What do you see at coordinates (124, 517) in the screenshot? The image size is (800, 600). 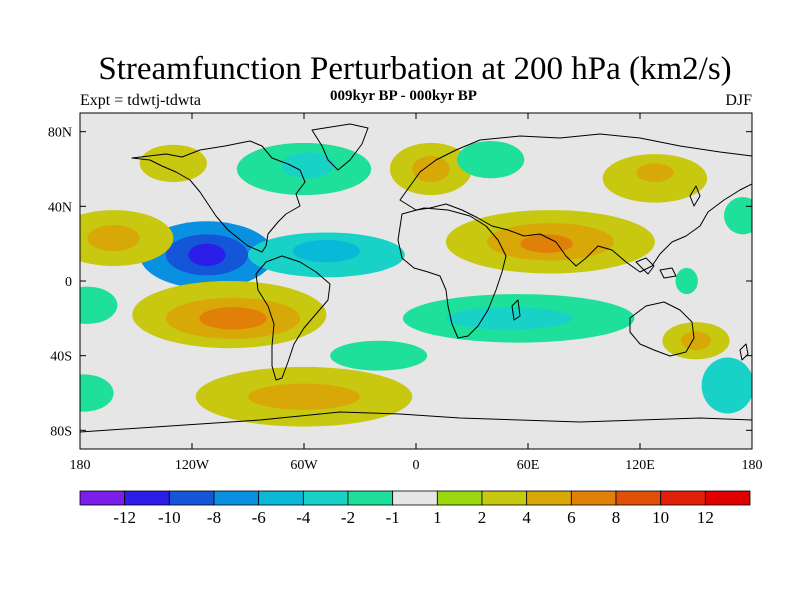 I see `colorbar-label: -12` at bounding box center [124, 517].